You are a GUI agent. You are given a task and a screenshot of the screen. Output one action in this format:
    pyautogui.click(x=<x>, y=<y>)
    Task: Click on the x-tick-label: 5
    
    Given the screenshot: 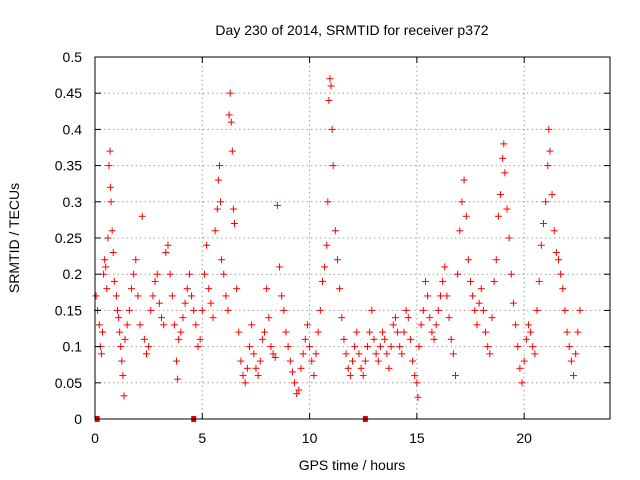 What is the action you would take?
    pyautogui.click(x=202, y=438)
    